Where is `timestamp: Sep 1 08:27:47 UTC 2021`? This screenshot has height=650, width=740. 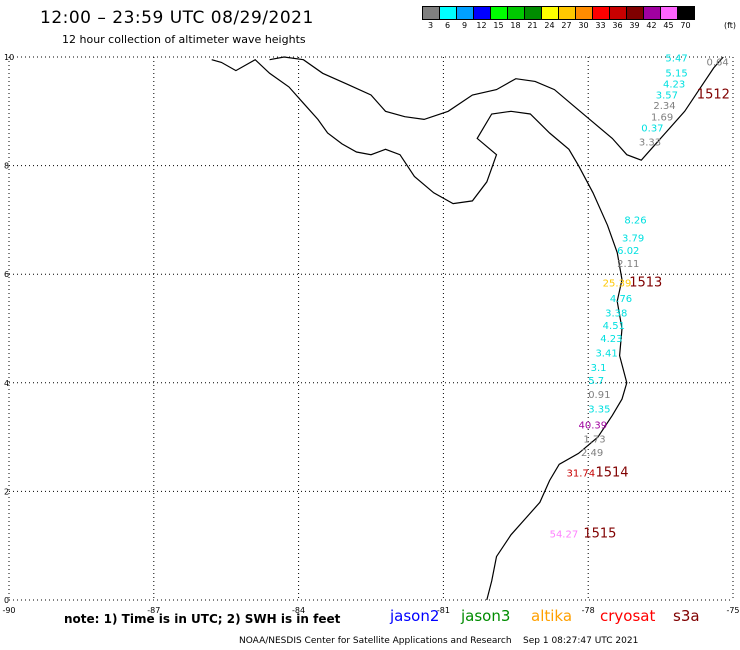
timestamp: Sep 1 08:27:47 UTC 2021 is located at coordinates (581, 641).